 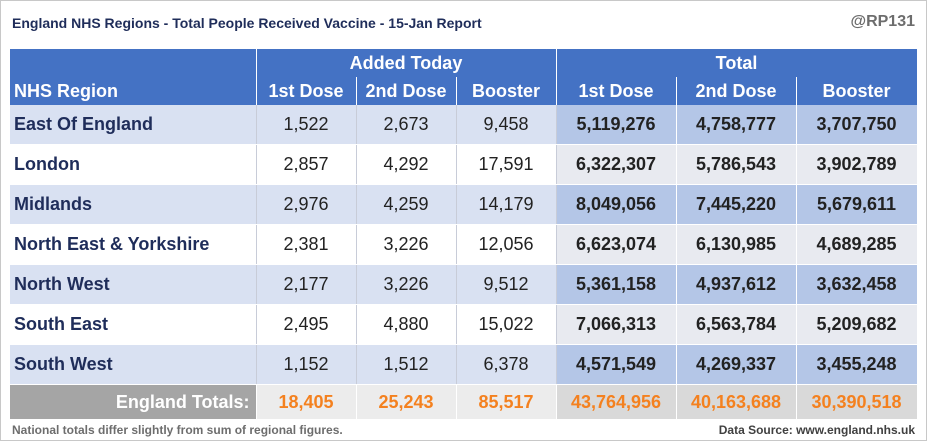 What do you see at coordinates (306, 244) in the screenshot?
I see `today-1st-dose-cell: 2,381` at bounding box center [306, 244].